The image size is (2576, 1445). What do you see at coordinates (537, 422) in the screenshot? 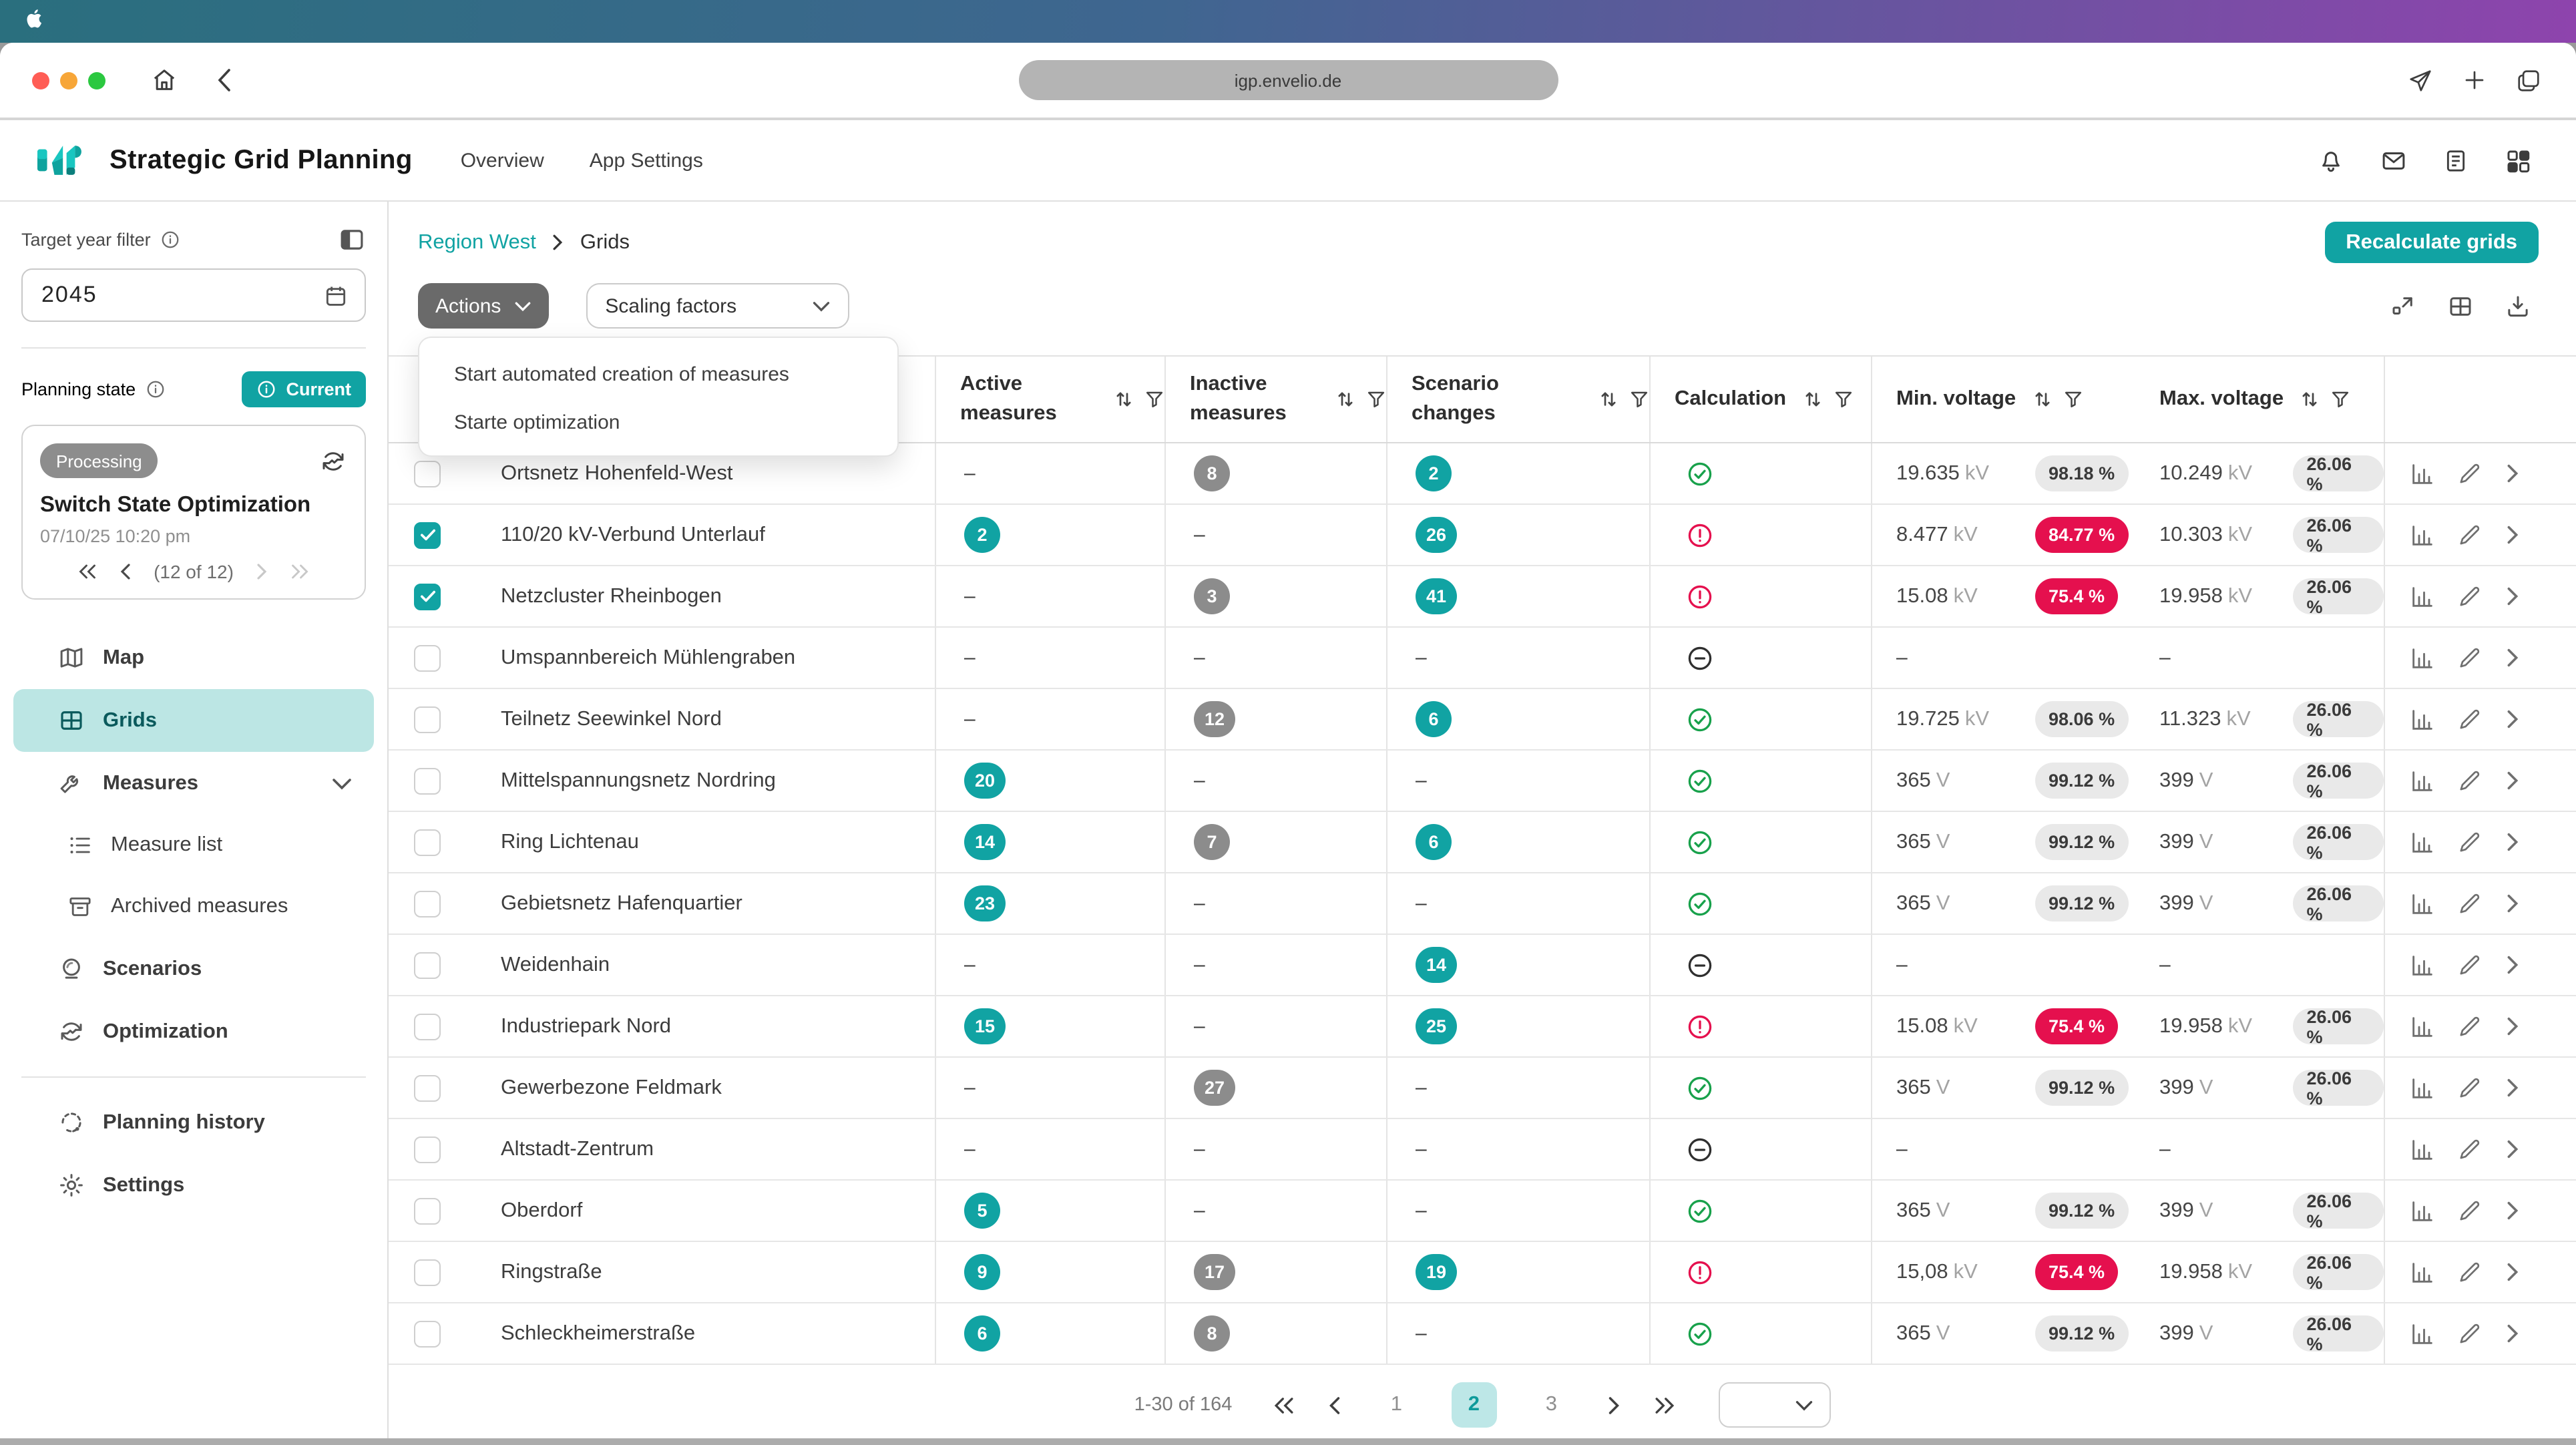
I see `menu-item-start-optimization: Starte optimization` at bounding box center [537, 422].